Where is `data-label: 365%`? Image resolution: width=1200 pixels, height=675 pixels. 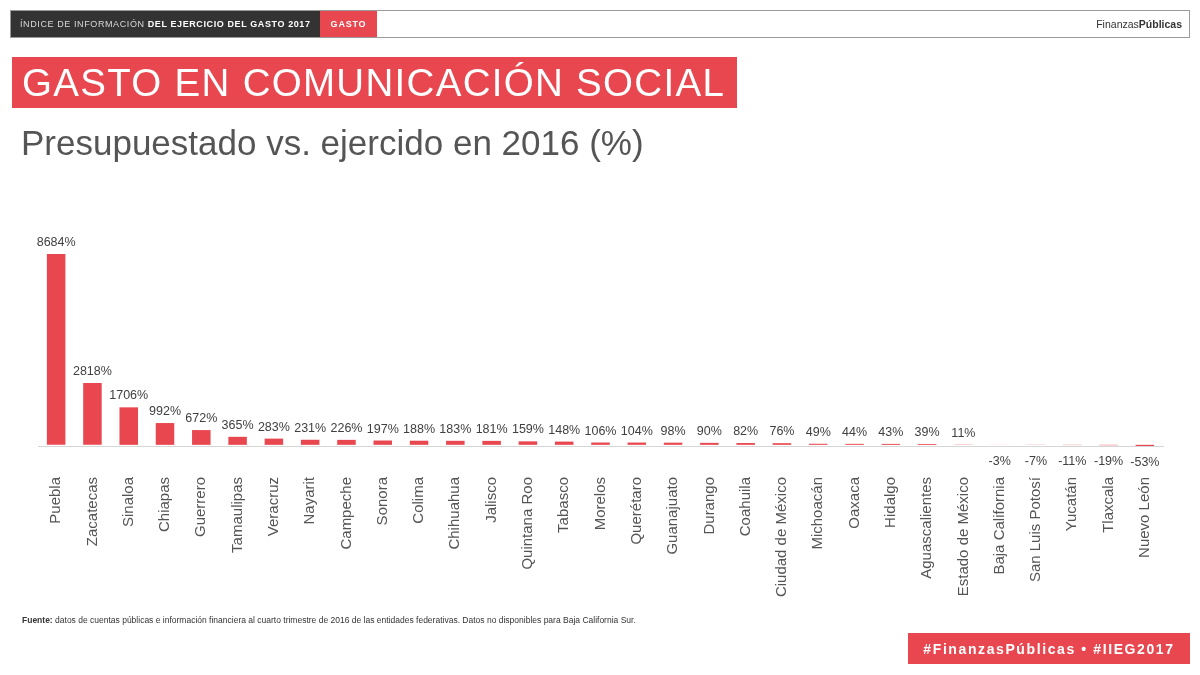 data-label: 365% is located at coordinates (237, 424).